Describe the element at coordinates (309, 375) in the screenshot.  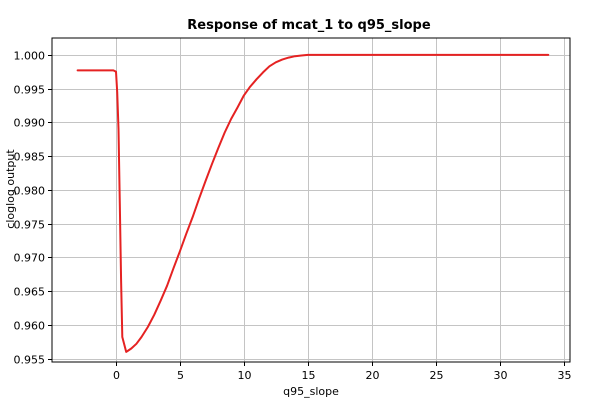
I see `x-tick-label: 15` at that location.